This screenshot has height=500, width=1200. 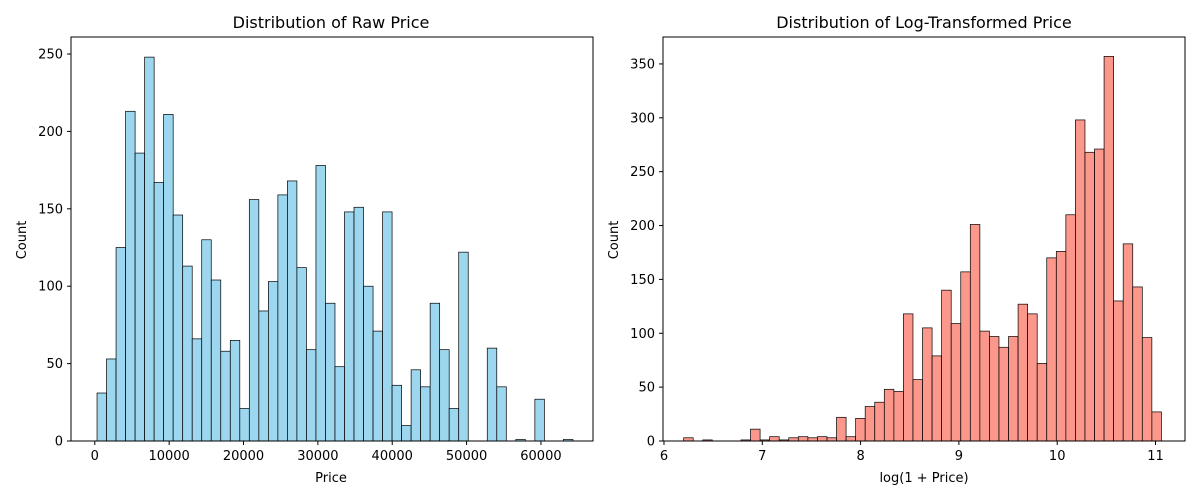 I want to click on x-axis-label: log(1 + Price), so click(x=923, y=478).